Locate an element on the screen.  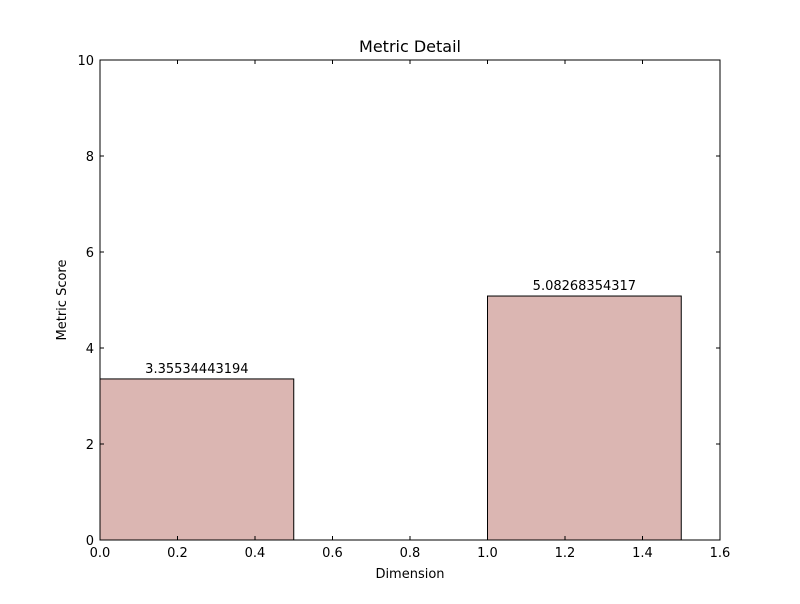
y-tick-label-5: 10 is located at coordinates (85, 61).